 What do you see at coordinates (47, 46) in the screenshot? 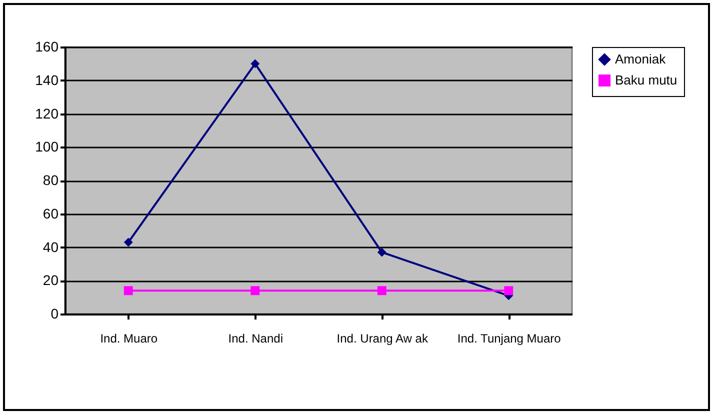
I see `y-tick-label: 160` at bounding box center [47, 46].